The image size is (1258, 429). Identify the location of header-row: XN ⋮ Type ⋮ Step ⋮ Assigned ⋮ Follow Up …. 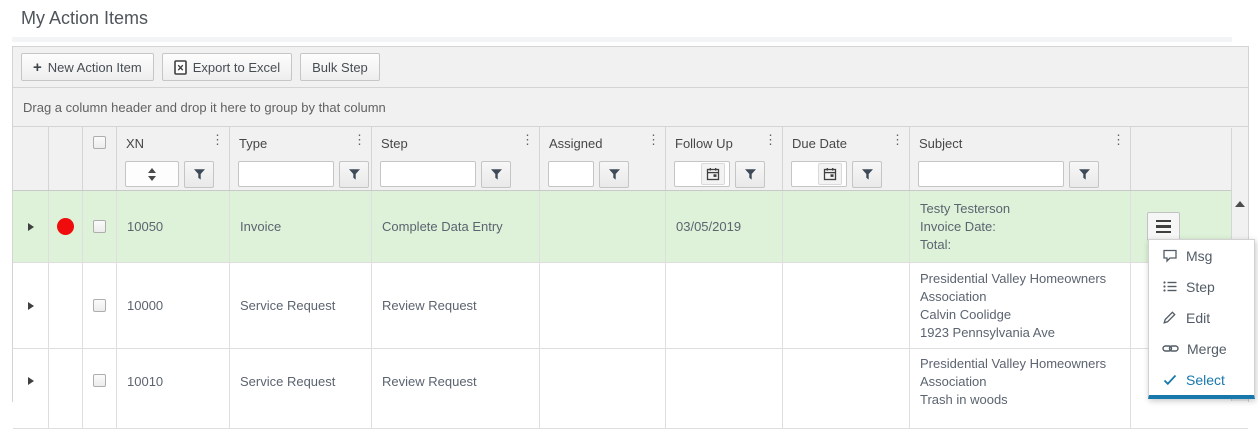
(630, 142).